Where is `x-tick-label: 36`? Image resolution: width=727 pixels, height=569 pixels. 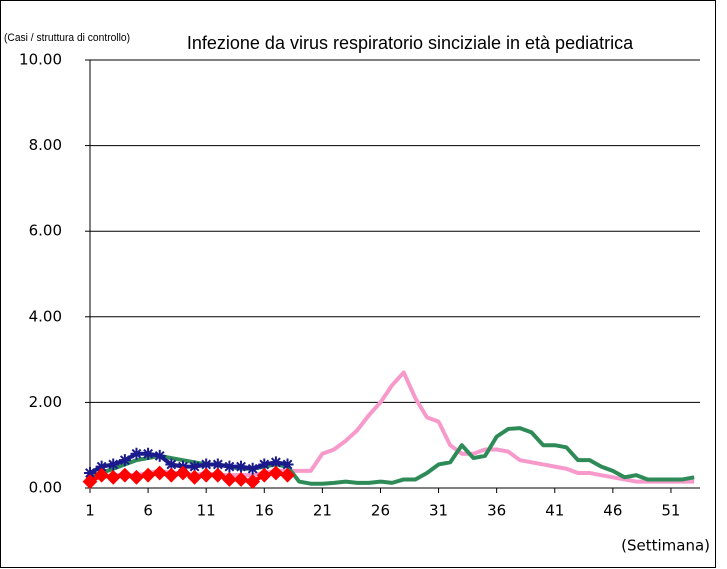 x-tick-label: 36 is located at coordinates (496, 511).